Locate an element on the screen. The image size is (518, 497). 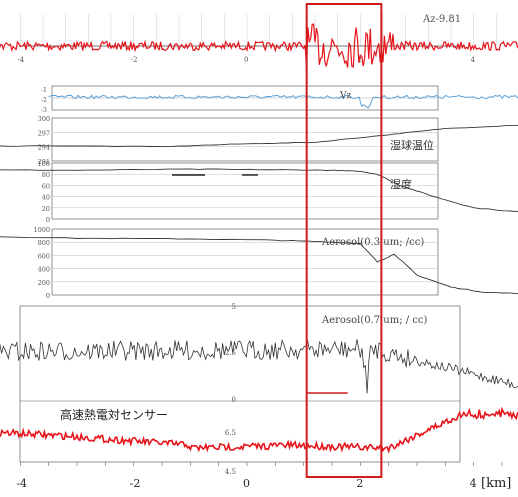
panel-theta-w: 300 297 294 291 湿球温位 is located at coordinates (259, 140).